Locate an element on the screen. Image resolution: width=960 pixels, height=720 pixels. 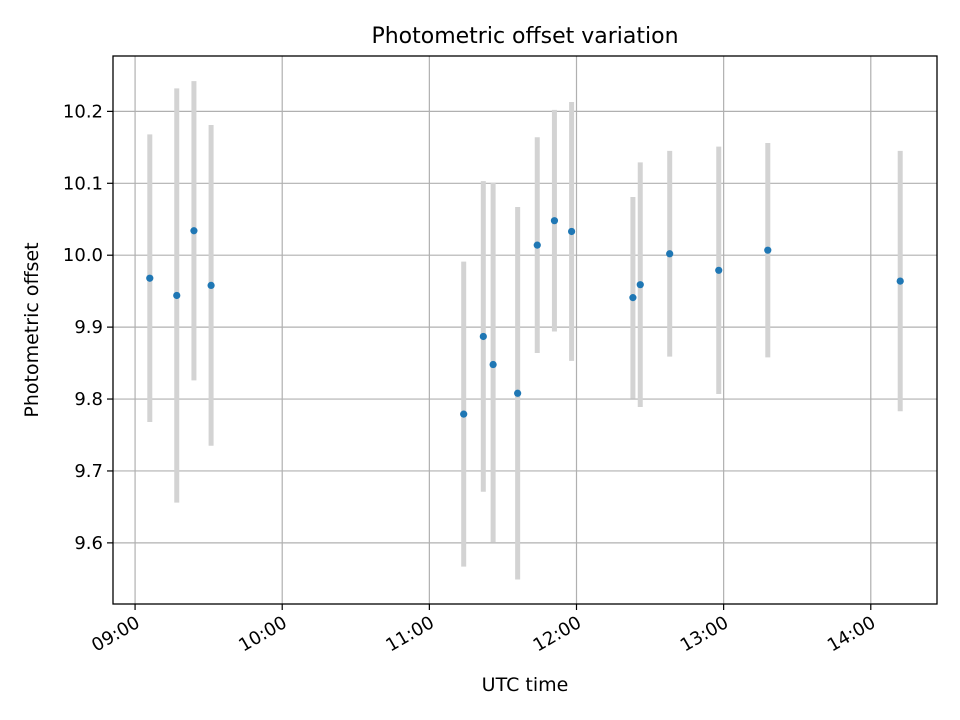
y-tick-label: 9.7 is located at coordinates (88, 471).